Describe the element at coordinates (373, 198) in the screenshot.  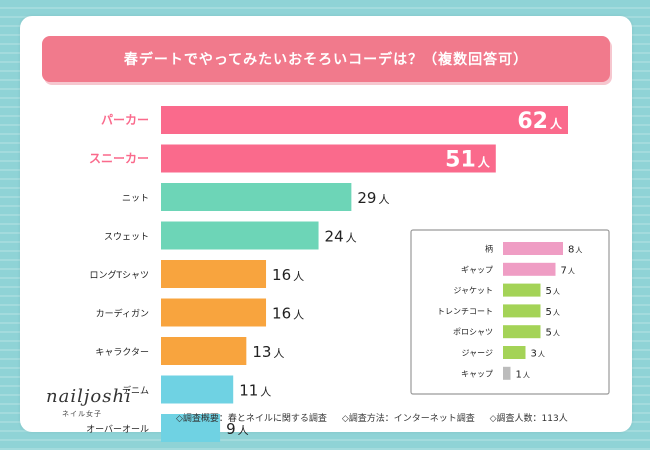
I see `value-label-3: 29 人` at that location.